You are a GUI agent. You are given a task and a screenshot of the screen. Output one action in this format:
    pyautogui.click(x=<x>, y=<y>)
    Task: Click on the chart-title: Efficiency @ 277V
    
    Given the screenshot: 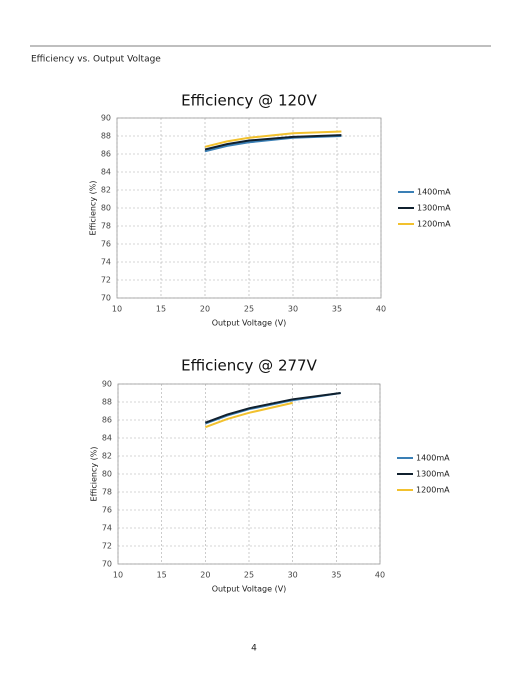 What is the action you would take?
    pyautogui.click(x=249, y=366)
    